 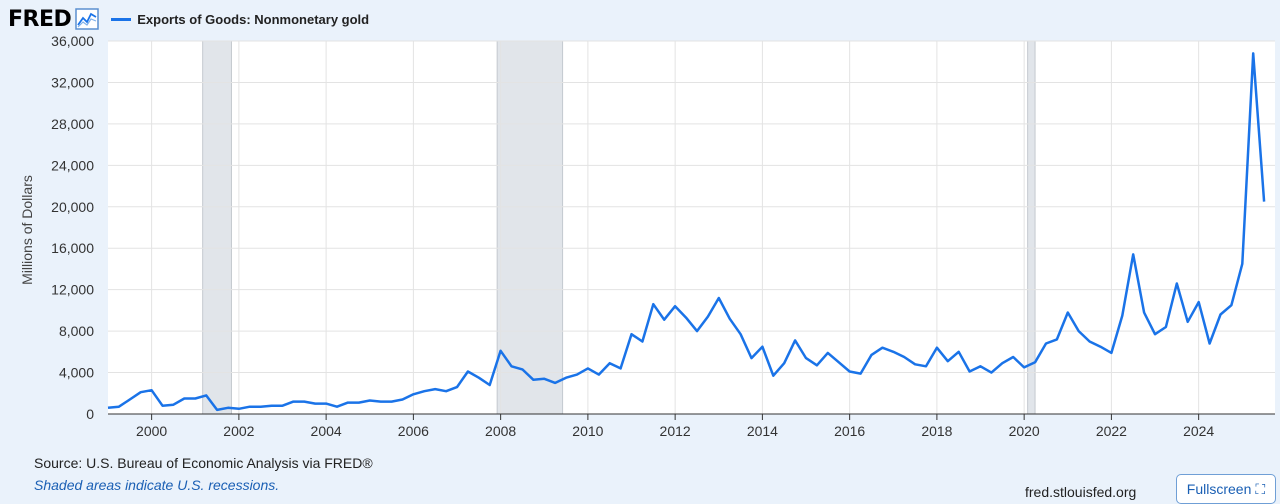 I want to click on x-tick-label: 2008, so click(x=500, y=431).